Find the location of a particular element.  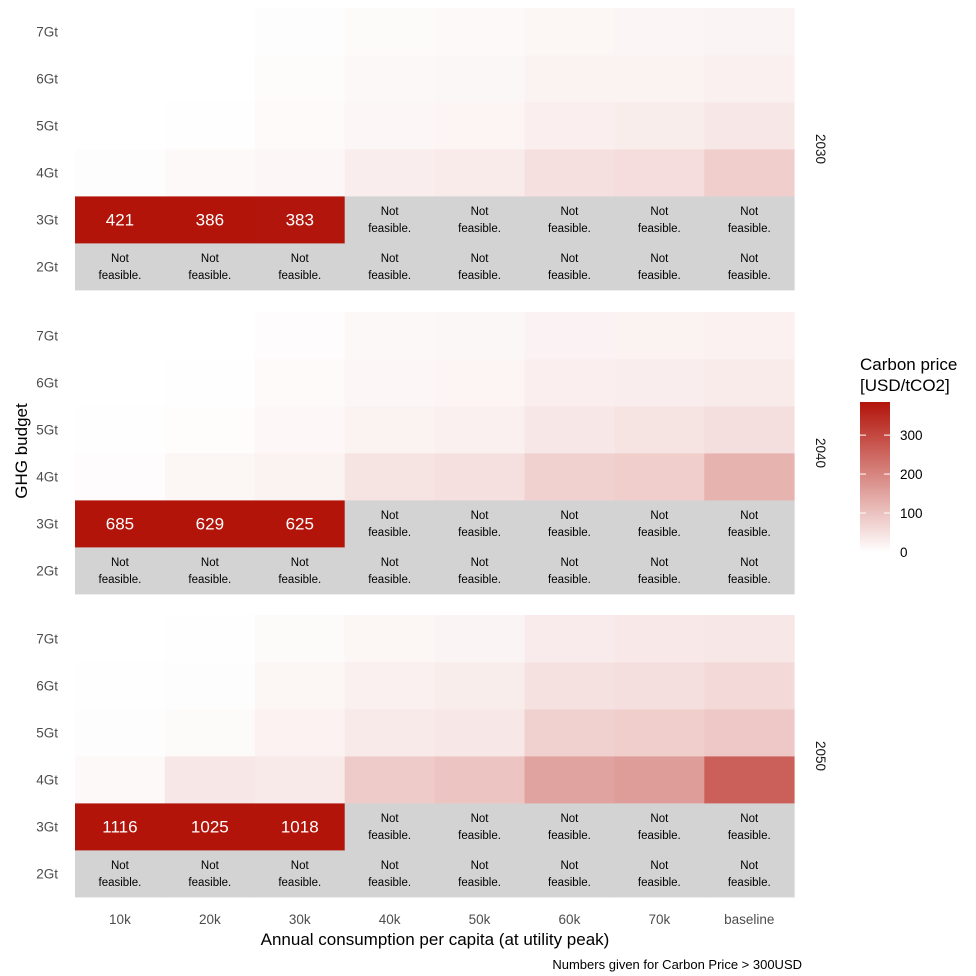

x-tick-label: 40k is located at coordinates (390, 919).